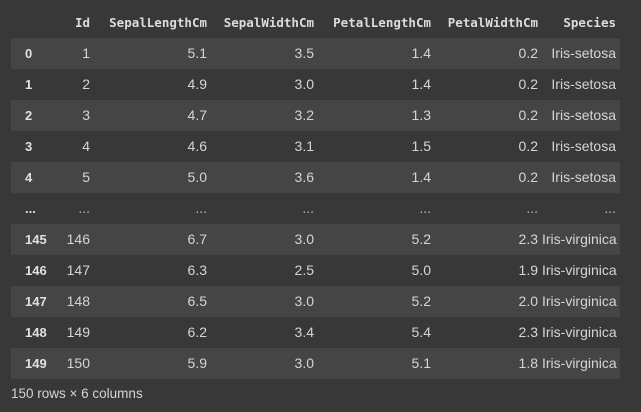 This screenshot has height=412, width=641. What do you see at coordinates (197, 146) in the screenshot?
I see `cell-sepal-length: 4.6` at bounding box center [197, 146].